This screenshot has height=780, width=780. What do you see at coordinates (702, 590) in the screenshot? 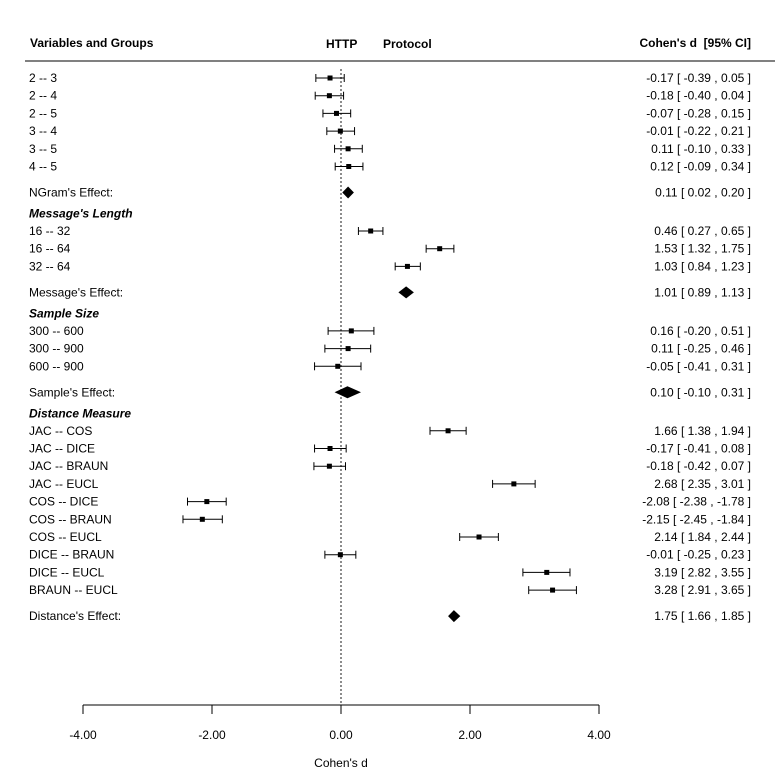
I see `ci-value-text: 3.28 [ 2.91 , 3.65 ]` at bounding box center [702, 590].